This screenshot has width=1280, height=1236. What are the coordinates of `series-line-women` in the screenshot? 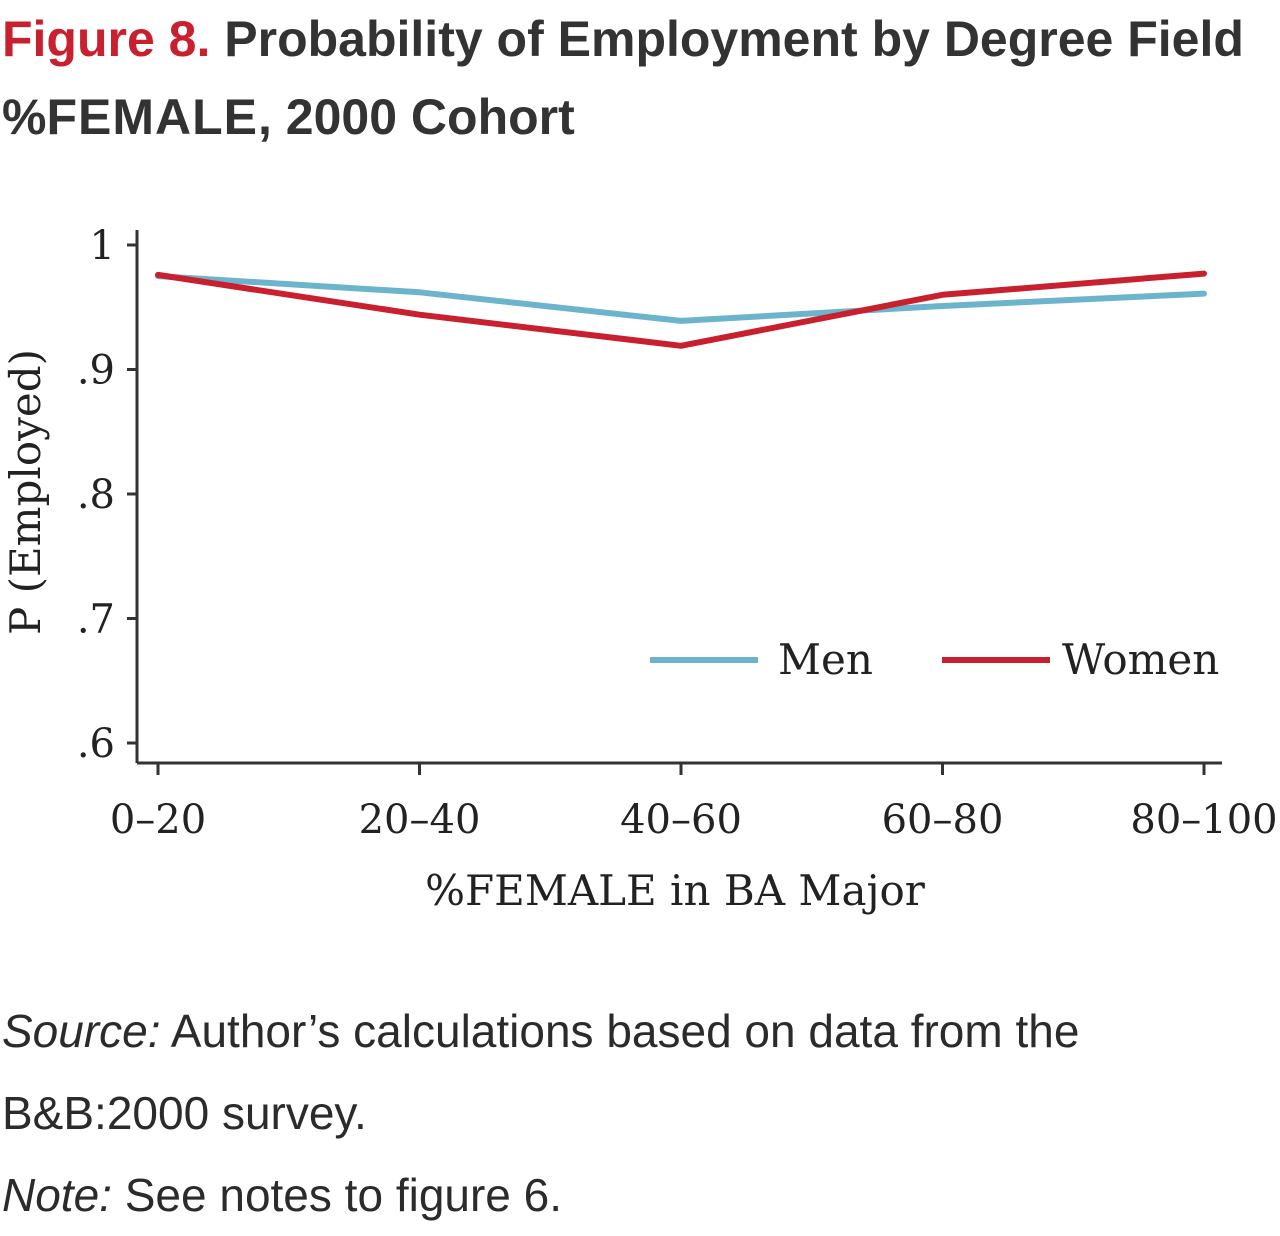 It's located at (681, 309).